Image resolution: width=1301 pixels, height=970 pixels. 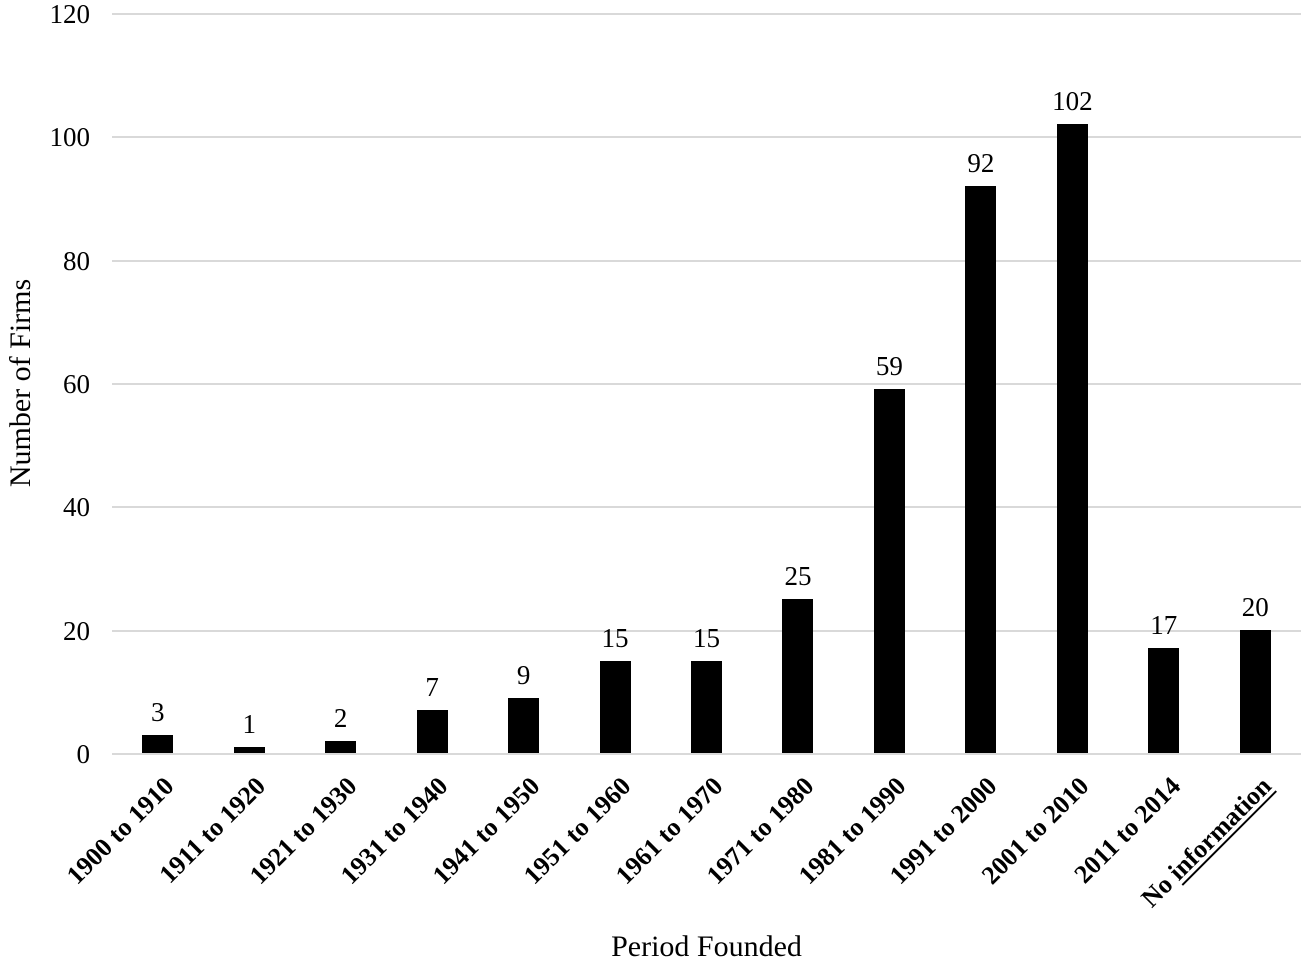 What do you see at coordinates (76, 260) in the screenshot?
I see `y-tick-label: 80` at bounding box center [76, 260].